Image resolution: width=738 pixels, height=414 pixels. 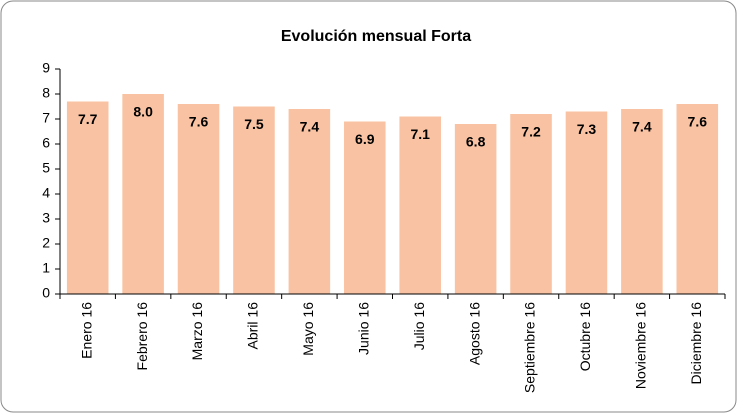 What do you see at coordinates (587, 129) in the screenshot?
I see `value-label: 7.3` at bounding box center [587, 129].